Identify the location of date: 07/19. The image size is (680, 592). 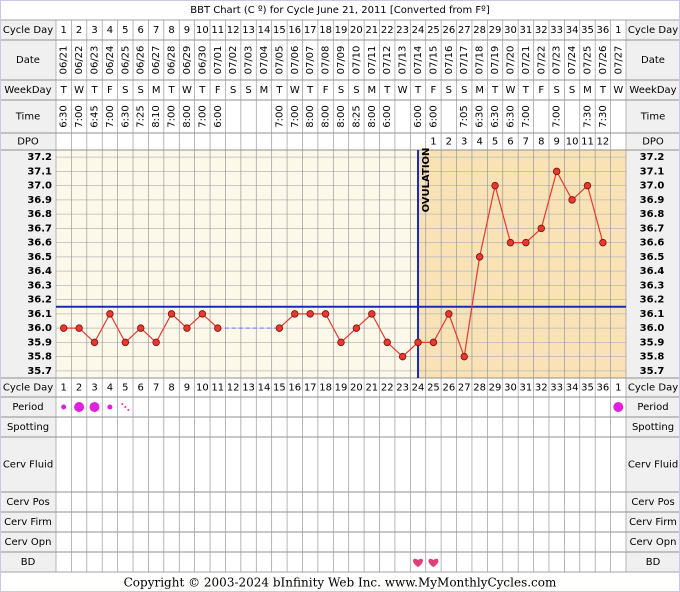
(495, 60).